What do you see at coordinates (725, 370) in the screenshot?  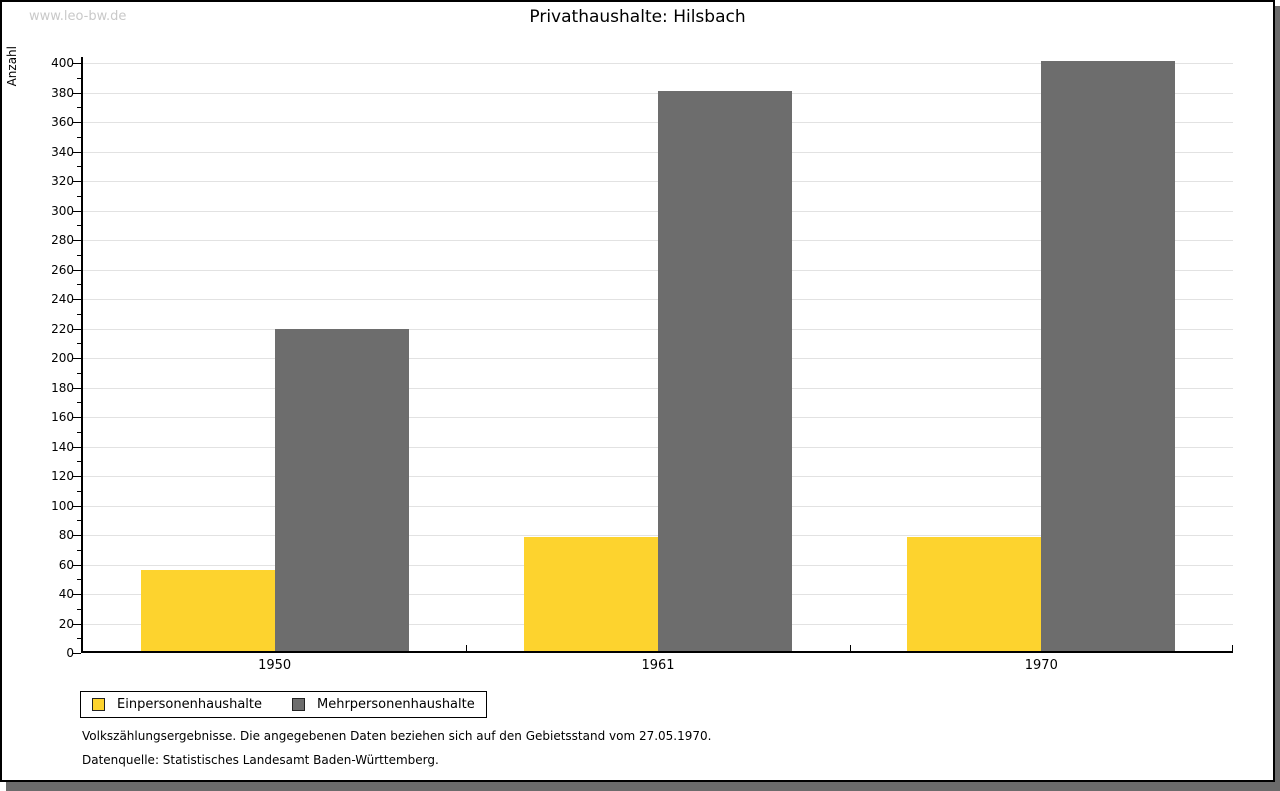 I see `bar-mehrpersonenhaushalte-1961` at bounding box center [725, 370].